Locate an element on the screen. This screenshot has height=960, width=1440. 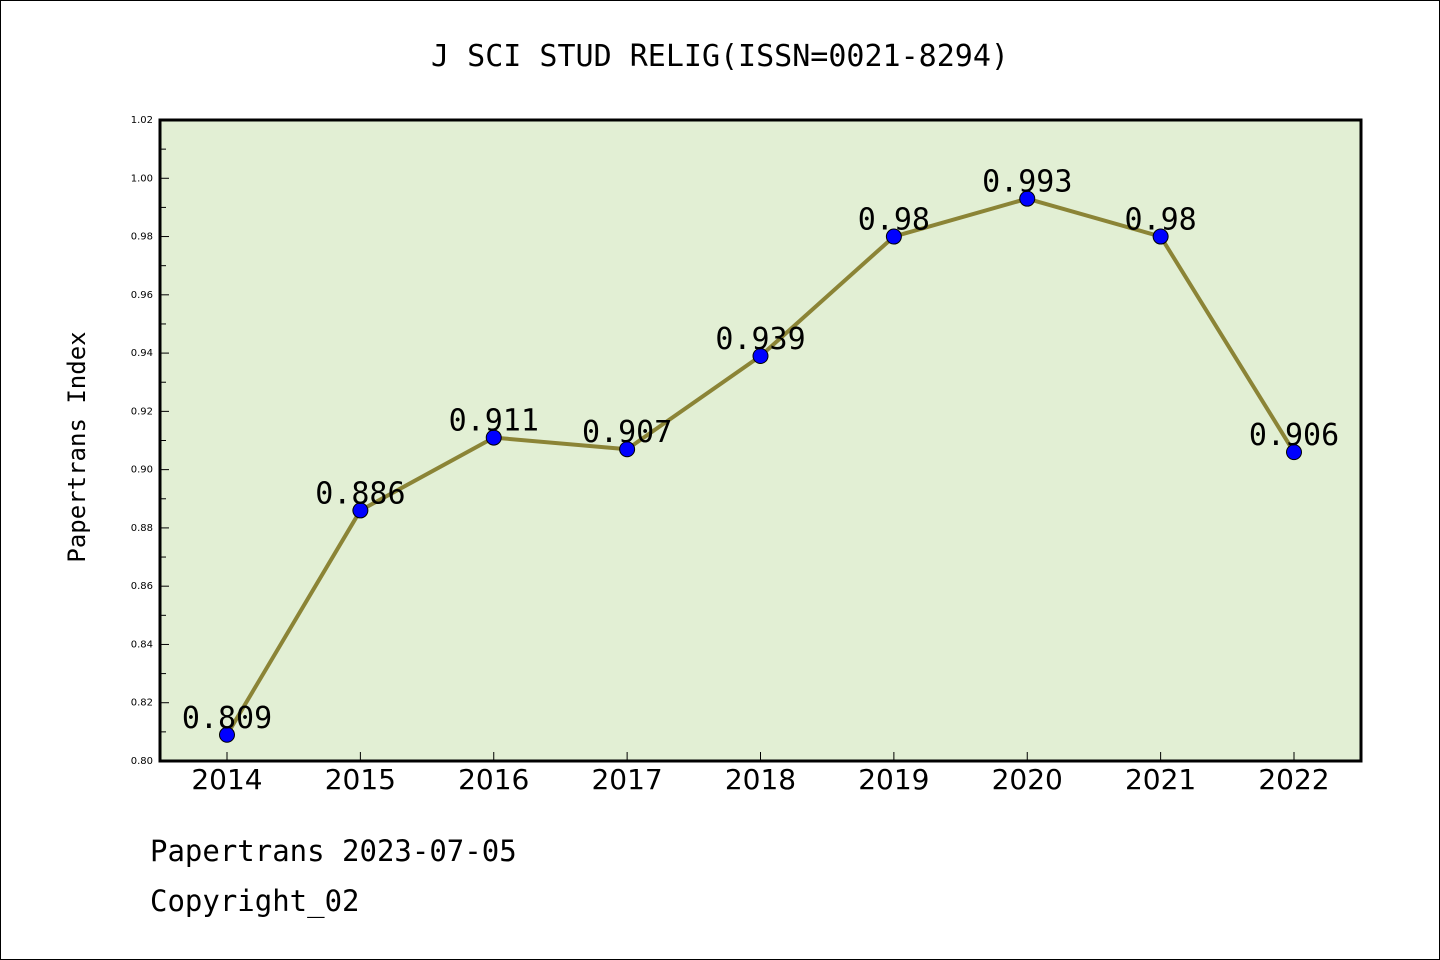
x-tick-label: 2017 is located at coordinates (626, 779).